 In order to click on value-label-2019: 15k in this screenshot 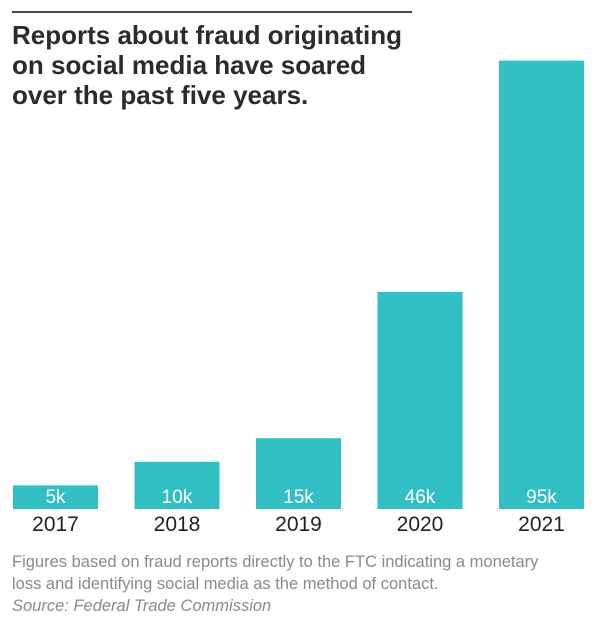, I will do `click(298, 497)`.